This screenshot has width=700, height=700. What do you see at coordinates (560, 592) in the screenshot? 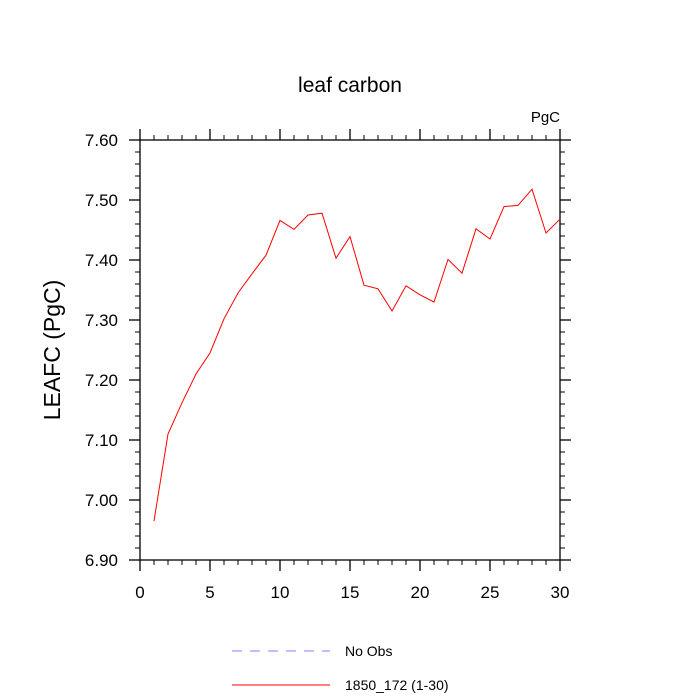
I see `x-tick-label: 30` at bounding box center [560, 592].